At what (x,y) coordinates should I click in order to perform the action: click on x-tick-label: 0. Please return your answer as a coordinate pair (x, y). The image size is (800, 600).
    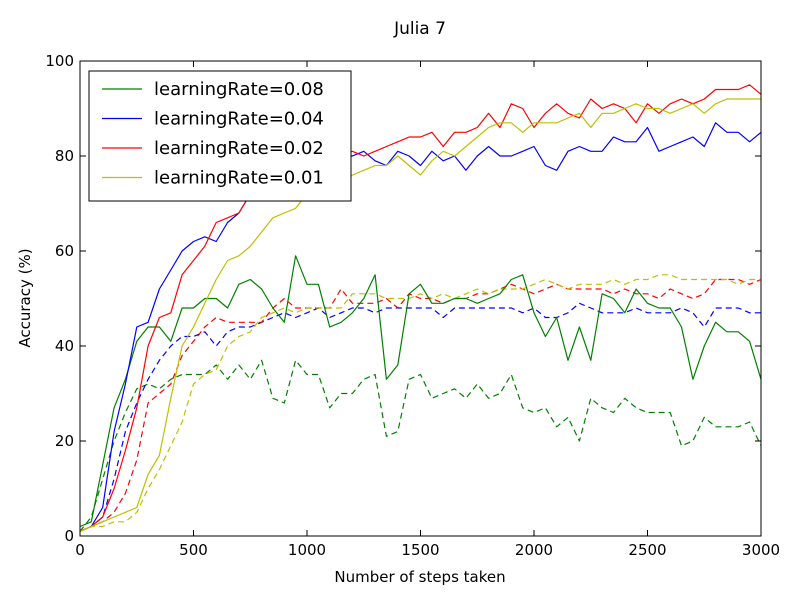
    Looking at the image, I should click on (80, 550).